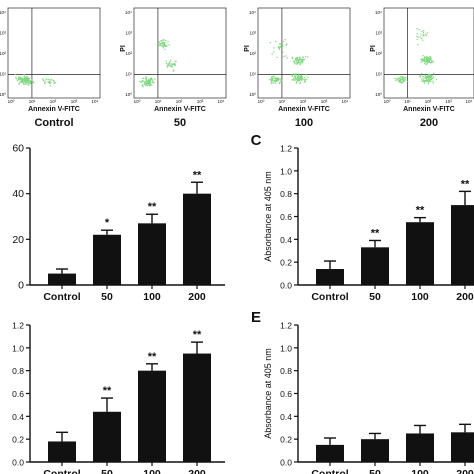  I want to click on y-tick-label: 10², so click(128, 53).